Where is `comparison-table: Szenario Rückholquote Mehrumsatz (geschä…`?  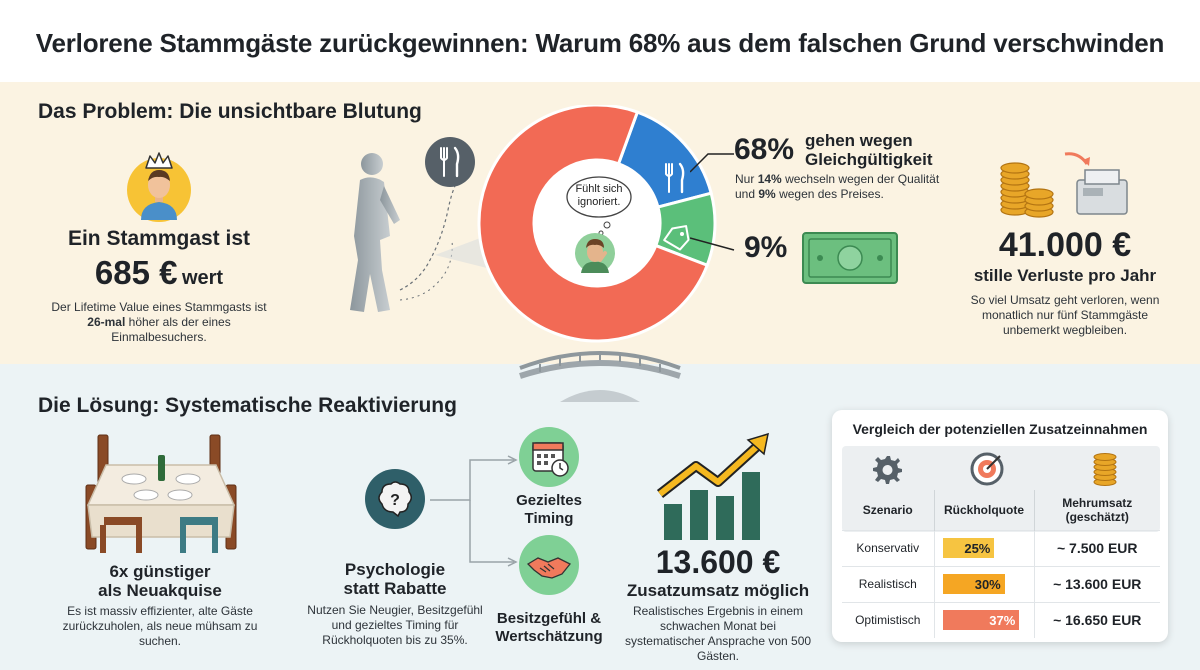
comparison-table: Szenario Rückholquote Mehrumsatz (geschä… is located at coordinates (1001, 564).